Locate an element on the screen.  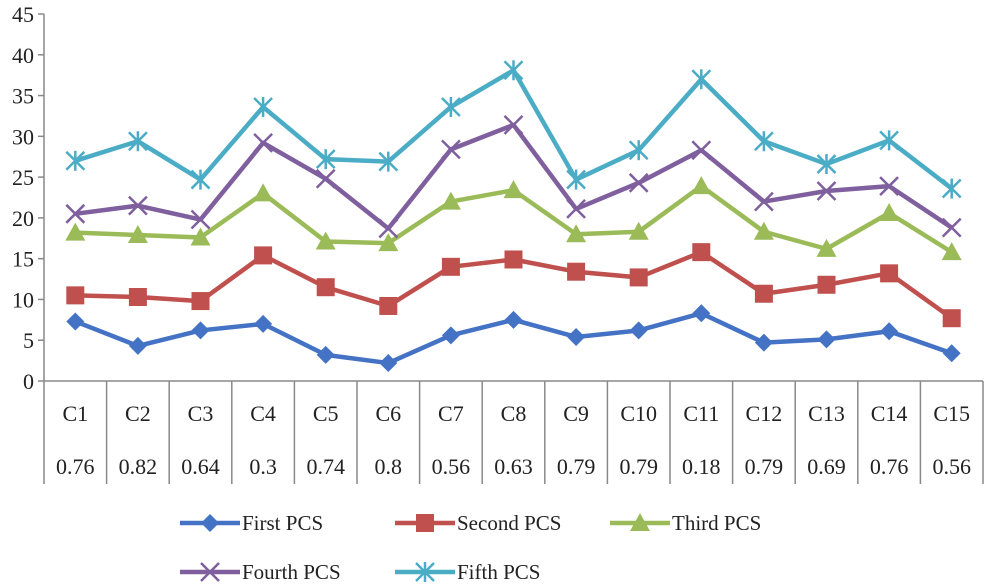
category-label: C1 is located at coordinates (75, 413).